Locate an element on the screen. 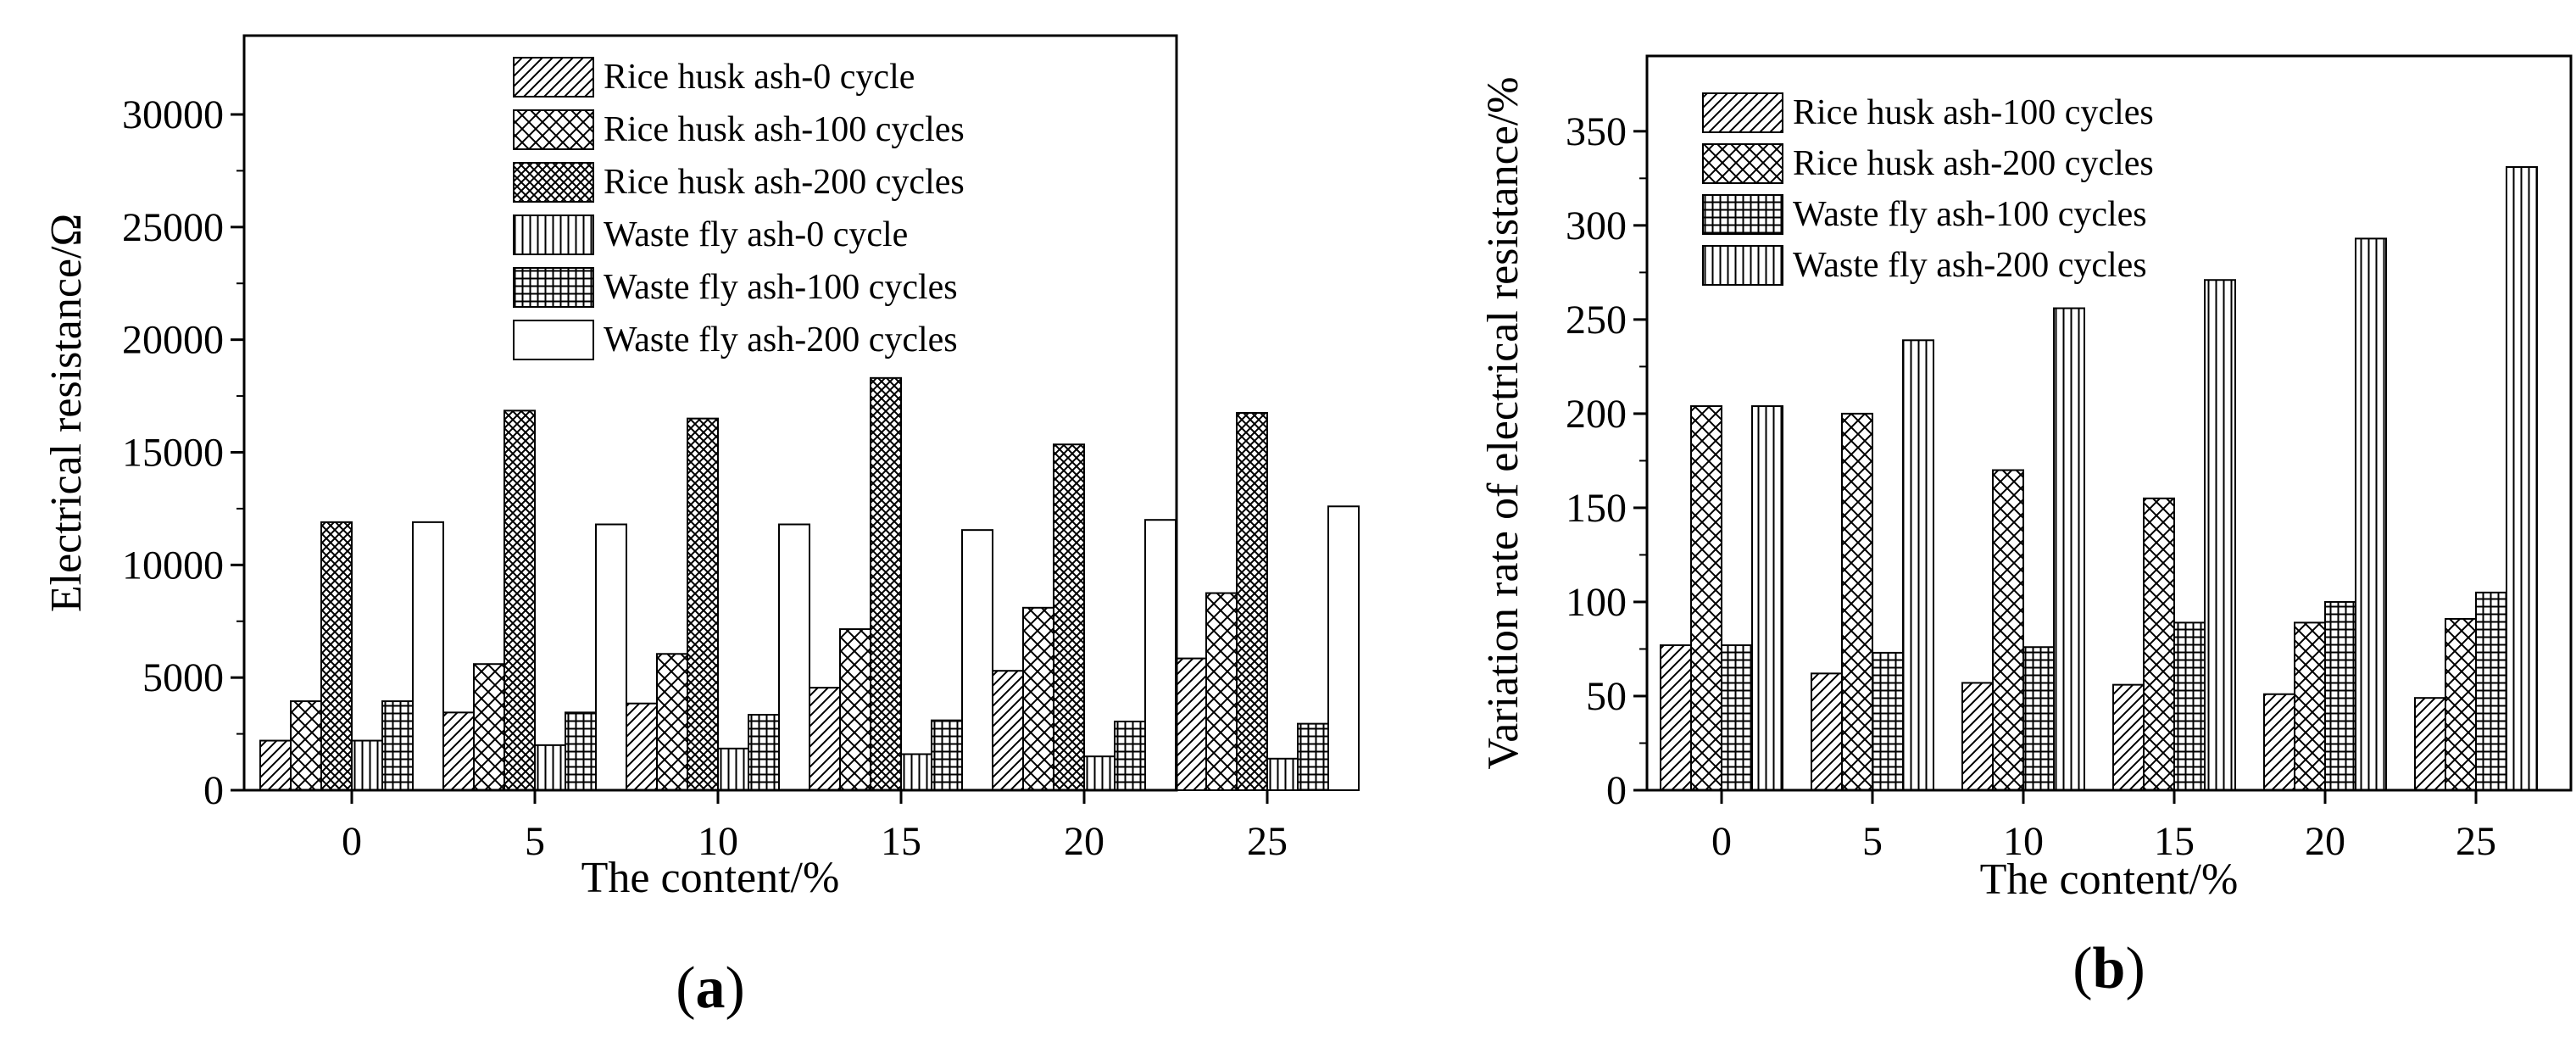 The height and width of the screenshot is (1042, 2576). legend-swatch-b-s1 is located at coordinates (1742, 113).